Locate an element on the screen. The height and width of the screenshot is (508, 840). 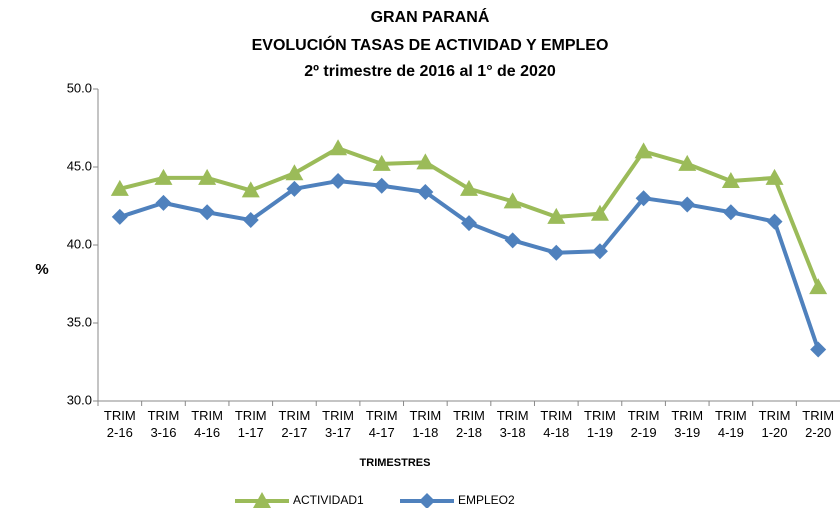
x-tick-label: TRIM 4-17 is located at coordinates (382, 424).